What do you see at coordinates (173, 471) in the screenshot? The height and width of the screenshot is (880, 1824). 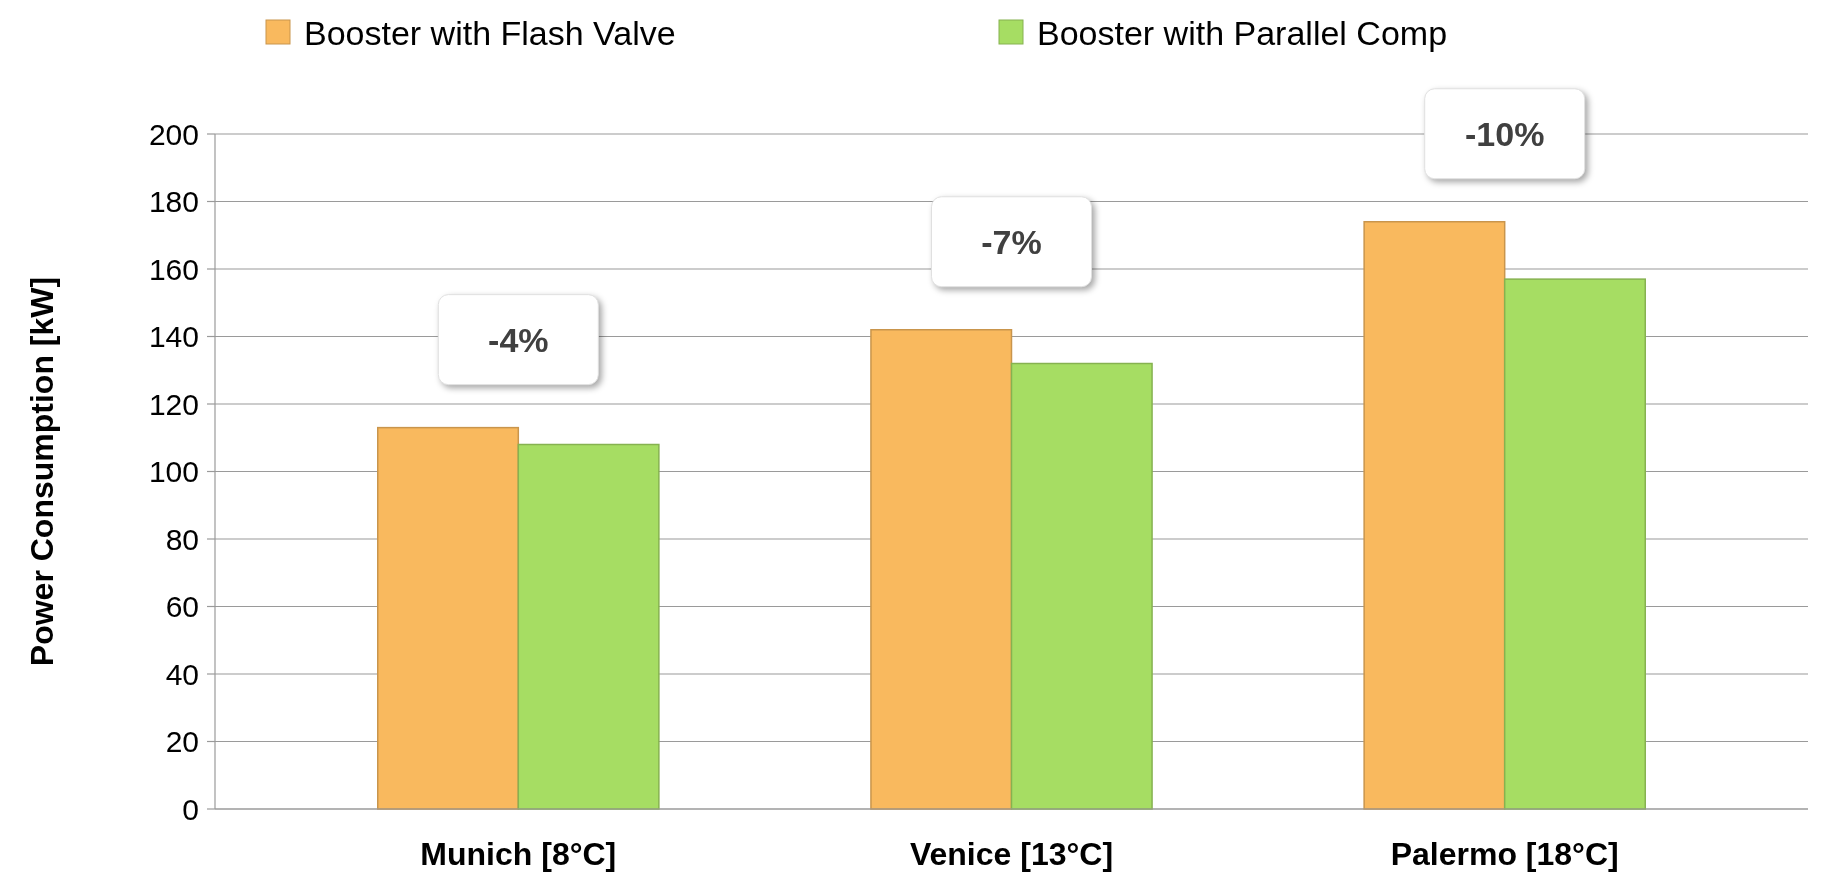 I see `y-tick-label: 100` at bounding box center [173, 471].